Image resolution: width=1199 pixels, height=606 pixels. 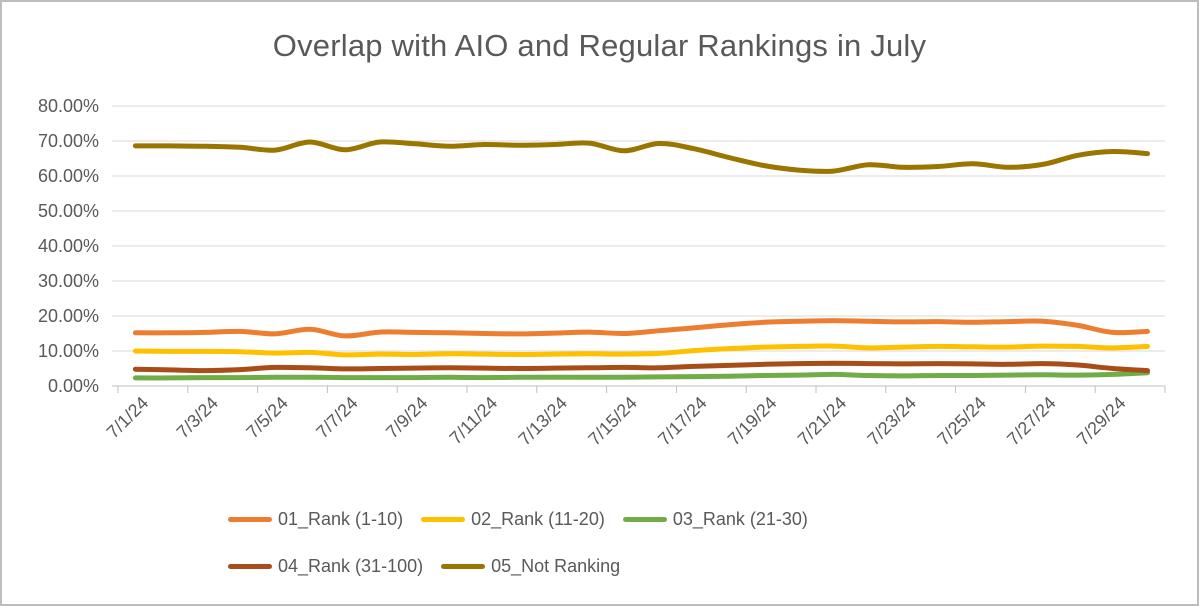 What do you see at coordinates (68, 176) in the screenshot?
I see `y-axis-tick-label: 60.00%` at bounding box center [68, 176].